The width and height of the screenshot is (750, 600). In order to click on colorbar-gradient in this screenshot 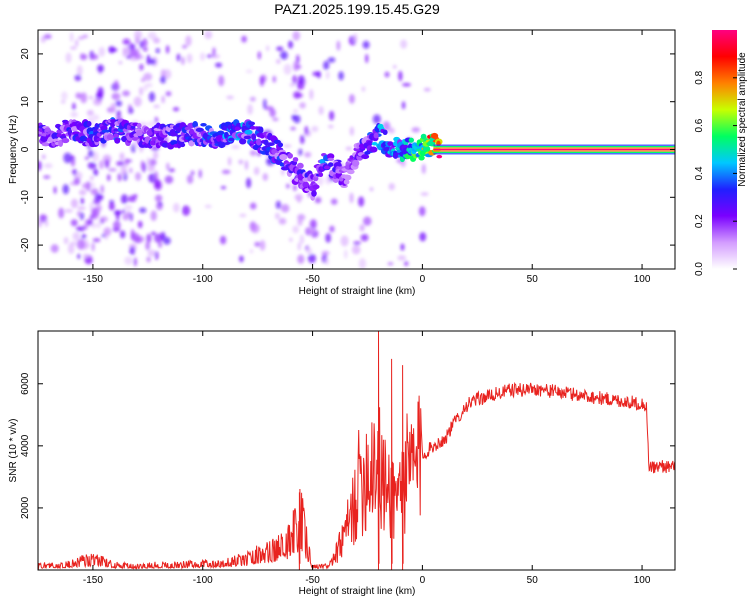, I will do `click(724, 149)`.